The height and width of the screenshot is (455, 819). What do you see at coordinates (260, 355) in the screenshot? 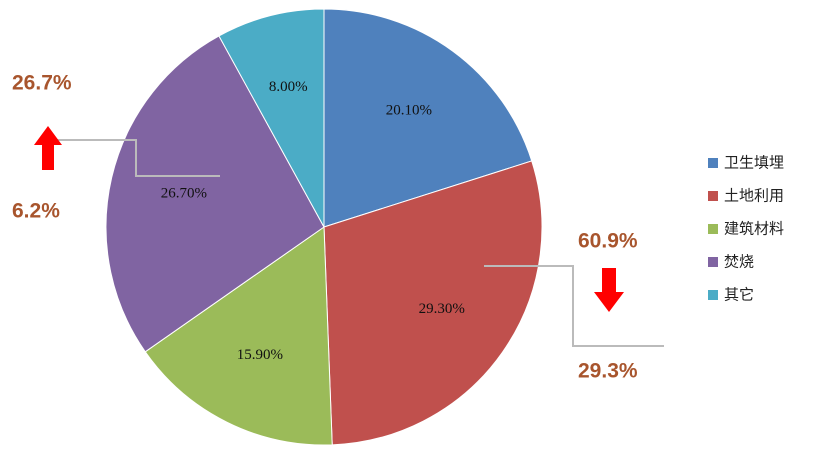
I see `slice-label: 15.90%` at bounding box center [260, 355].